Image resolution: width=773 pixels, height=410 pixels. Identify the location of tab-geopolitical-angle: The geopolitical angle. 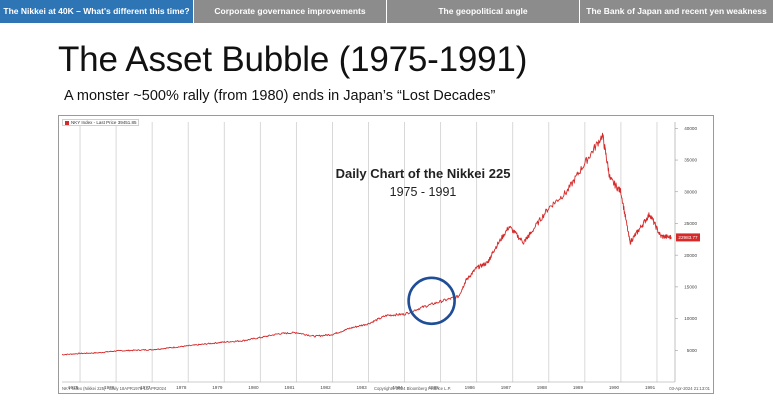
(482, 11).